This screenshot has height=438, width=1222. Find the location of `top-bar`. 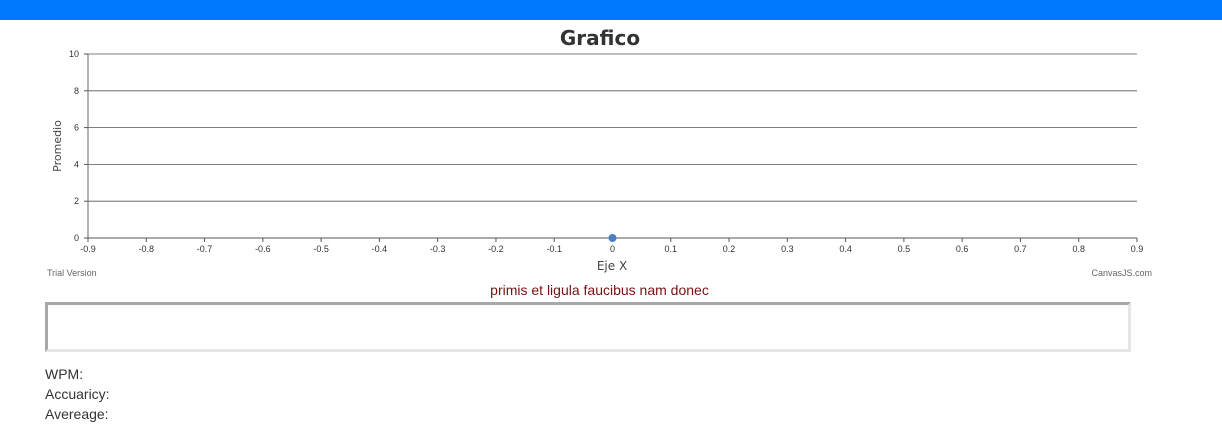

top-bar is located at coordinates (611, 10).